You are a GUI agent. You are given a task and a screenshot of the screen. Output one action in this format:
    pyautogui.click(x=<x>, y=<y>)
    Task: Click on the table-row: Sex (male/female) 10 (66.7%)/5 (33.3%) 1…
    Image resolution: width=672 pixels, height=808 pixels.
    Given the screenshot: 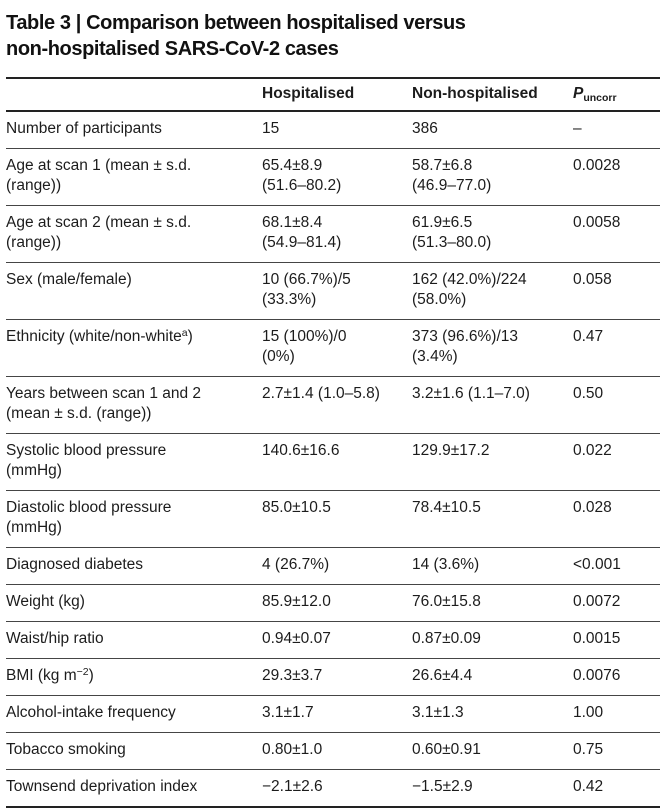 What is the action you would take?
    pyautogui.click(x=333, y=291)
    